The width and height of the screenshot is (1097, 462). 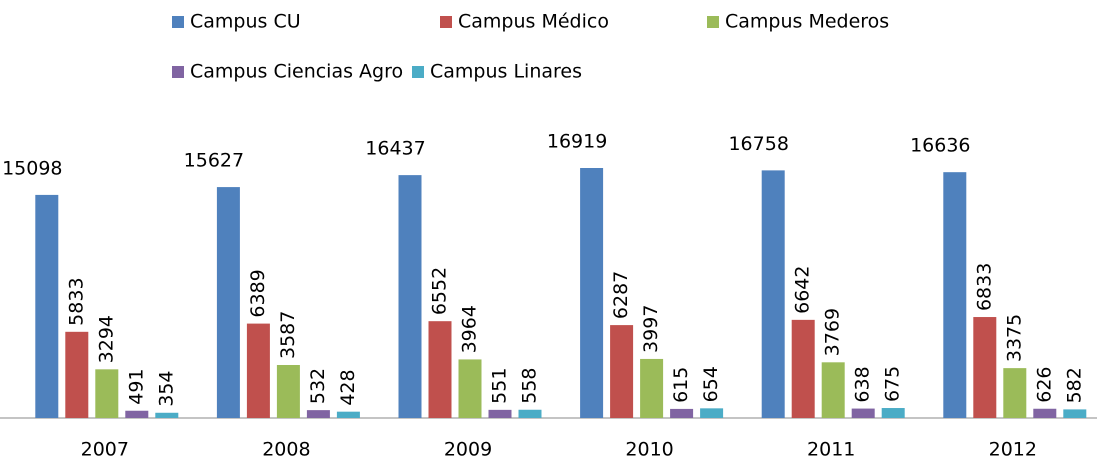 What do you see at coordinates (833, 332) in the screenshot?
I see `data-label: 3769` at bounding box center [833, 332].